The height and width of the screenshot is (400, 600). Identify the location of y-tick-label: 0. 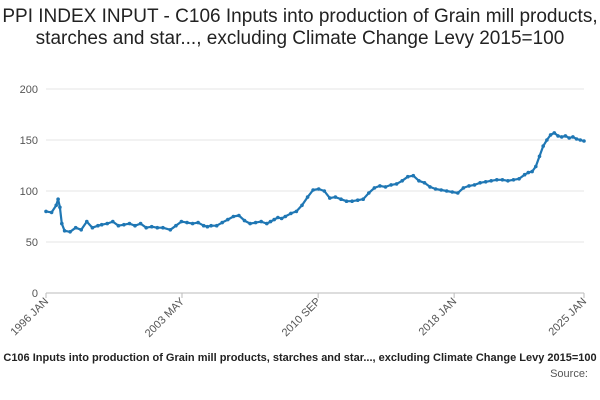
(35, 294).